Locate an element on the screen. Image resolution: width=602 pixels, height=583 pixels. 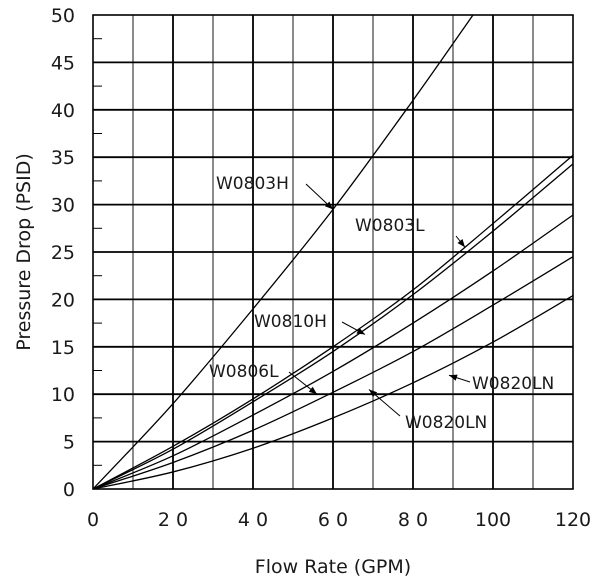
x-tick-label: 2 0 is located at coordinates (173, 520).